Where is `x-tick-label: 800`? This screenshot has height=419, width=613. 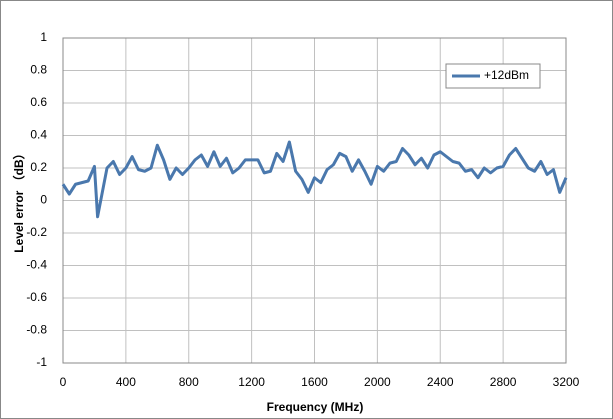
x-tick-label: 800 is located at coordinates (189, 382).